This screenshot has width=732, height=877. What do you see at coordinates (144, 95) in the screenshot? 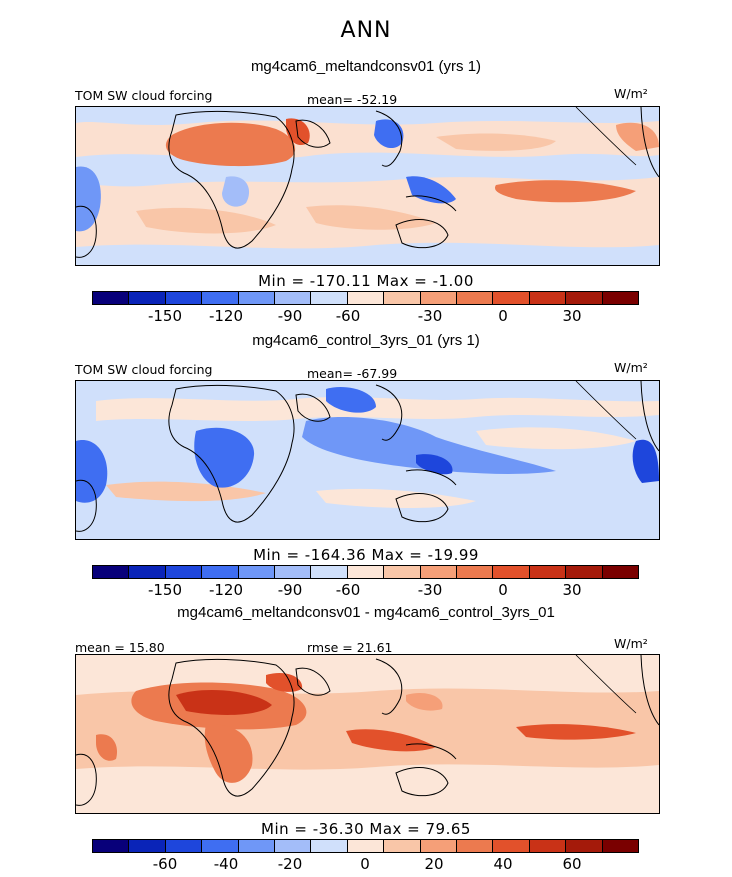
I see `panel-1-variable: TOM SW cloud forcing` at bounding box center [144, 95].